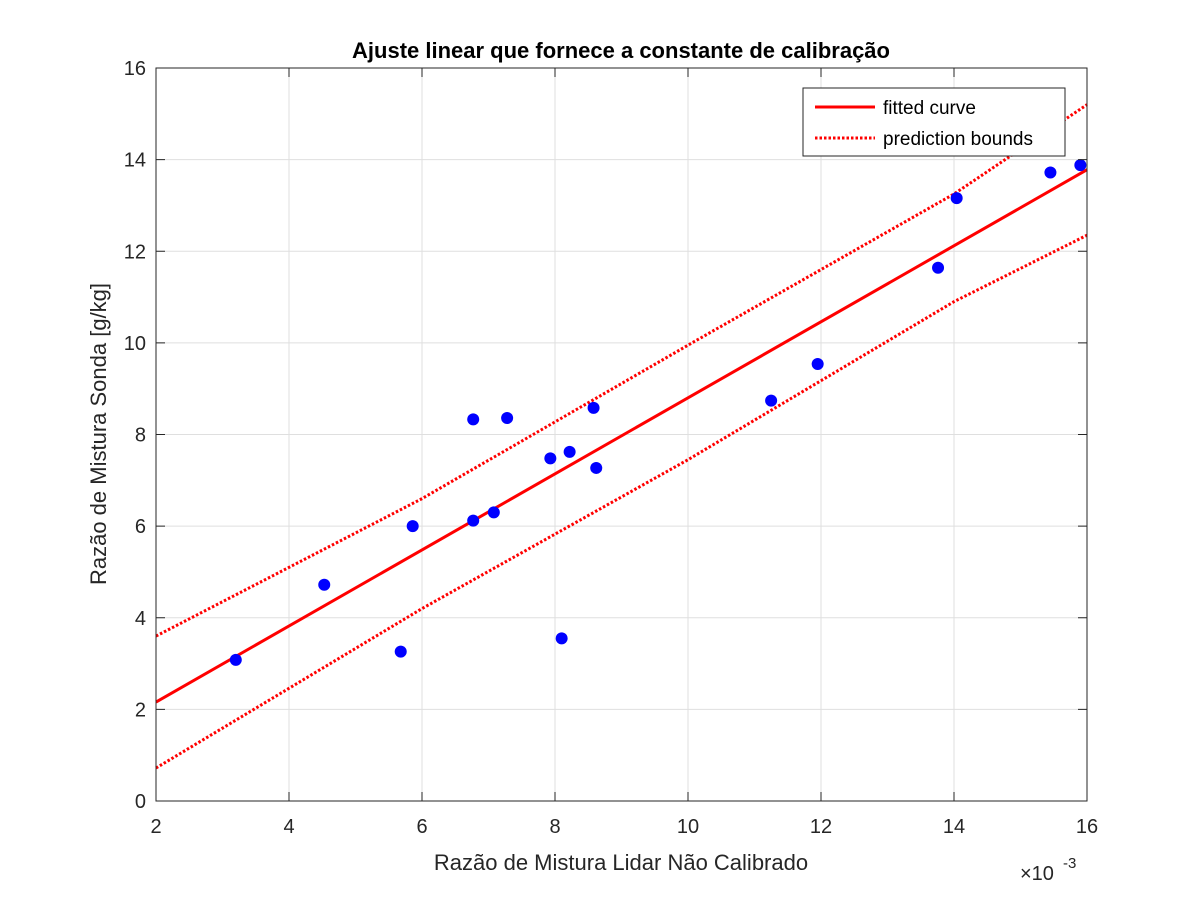 This screenshot has height=900, width=1200. Describe the element at coordinates (688, 827) in the screenshot. I see `x-tick-label: 10` at that location.